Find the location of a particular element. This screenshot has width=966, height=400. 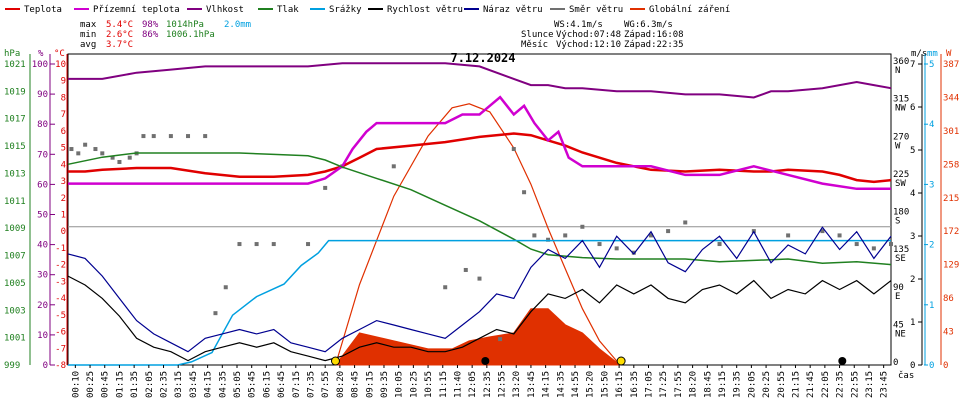

y-tick-label-degc: 9 is located at coordinates (63, 82).